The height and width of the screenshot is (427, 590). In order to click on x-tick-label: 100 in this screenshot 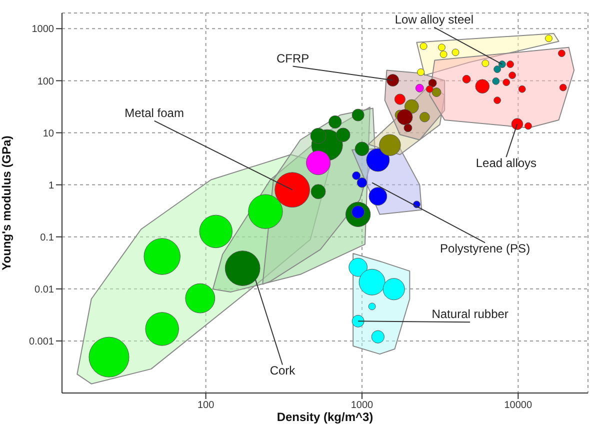, I will do `click(206, 406)`.